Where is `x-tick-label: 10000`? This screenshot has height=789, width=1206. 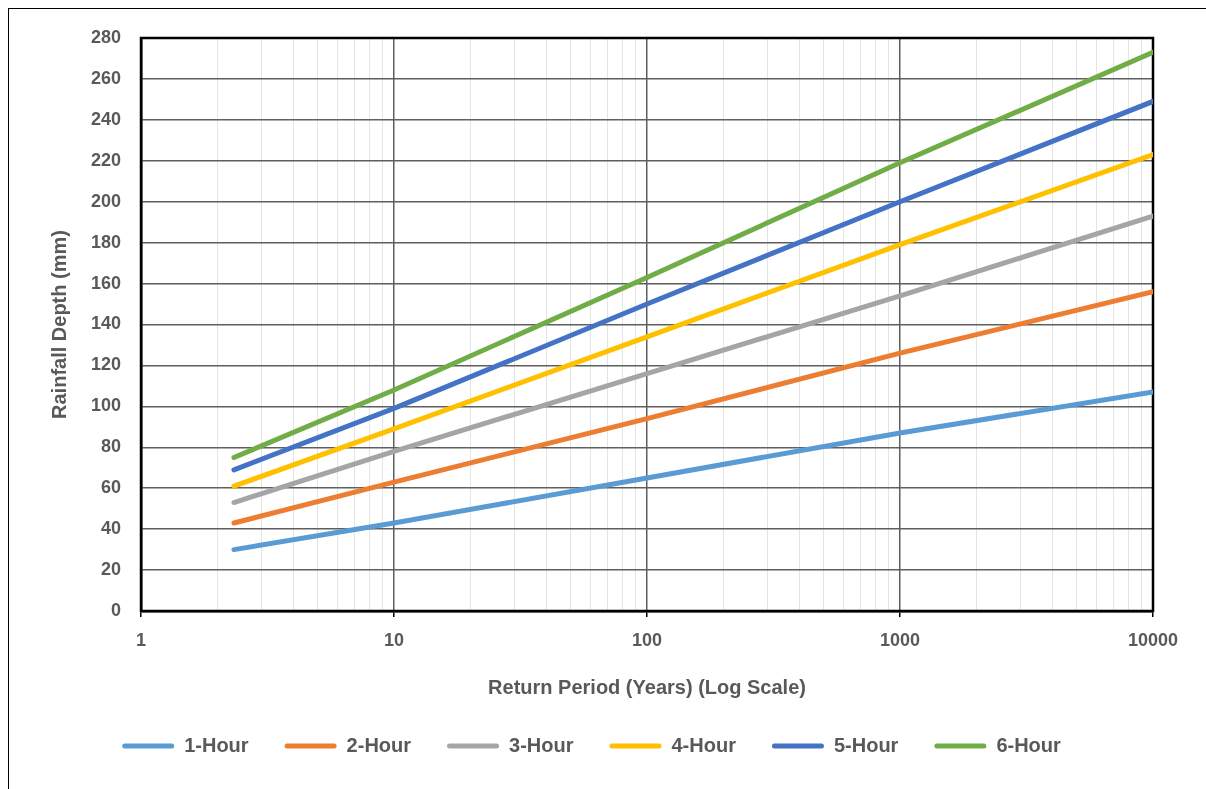
x-tick-label: 10000 is located at coordinates (1153, 639).